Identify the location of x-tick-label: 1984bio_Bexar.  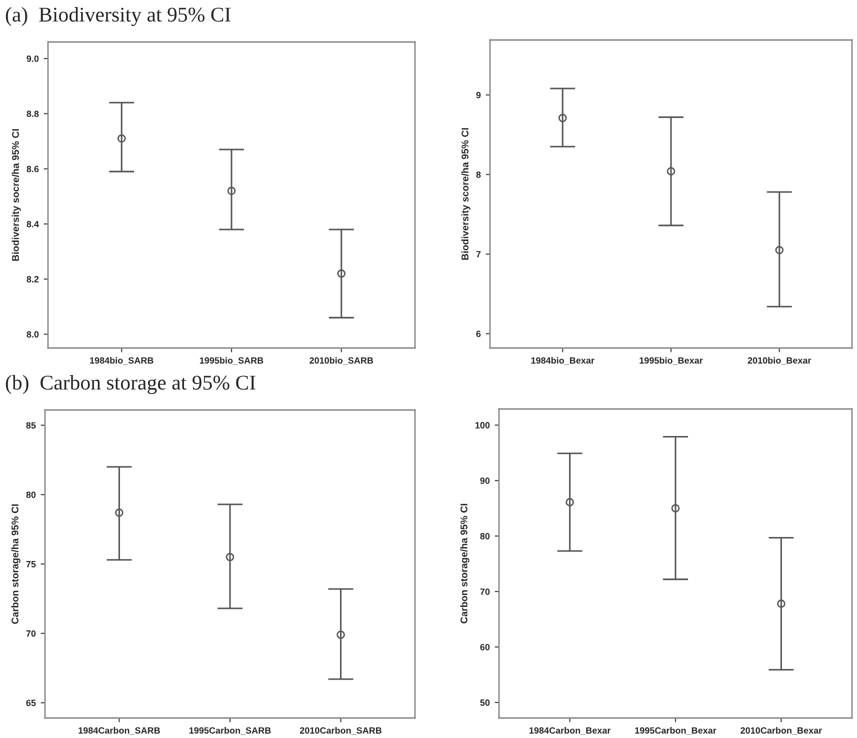
(562, 361).